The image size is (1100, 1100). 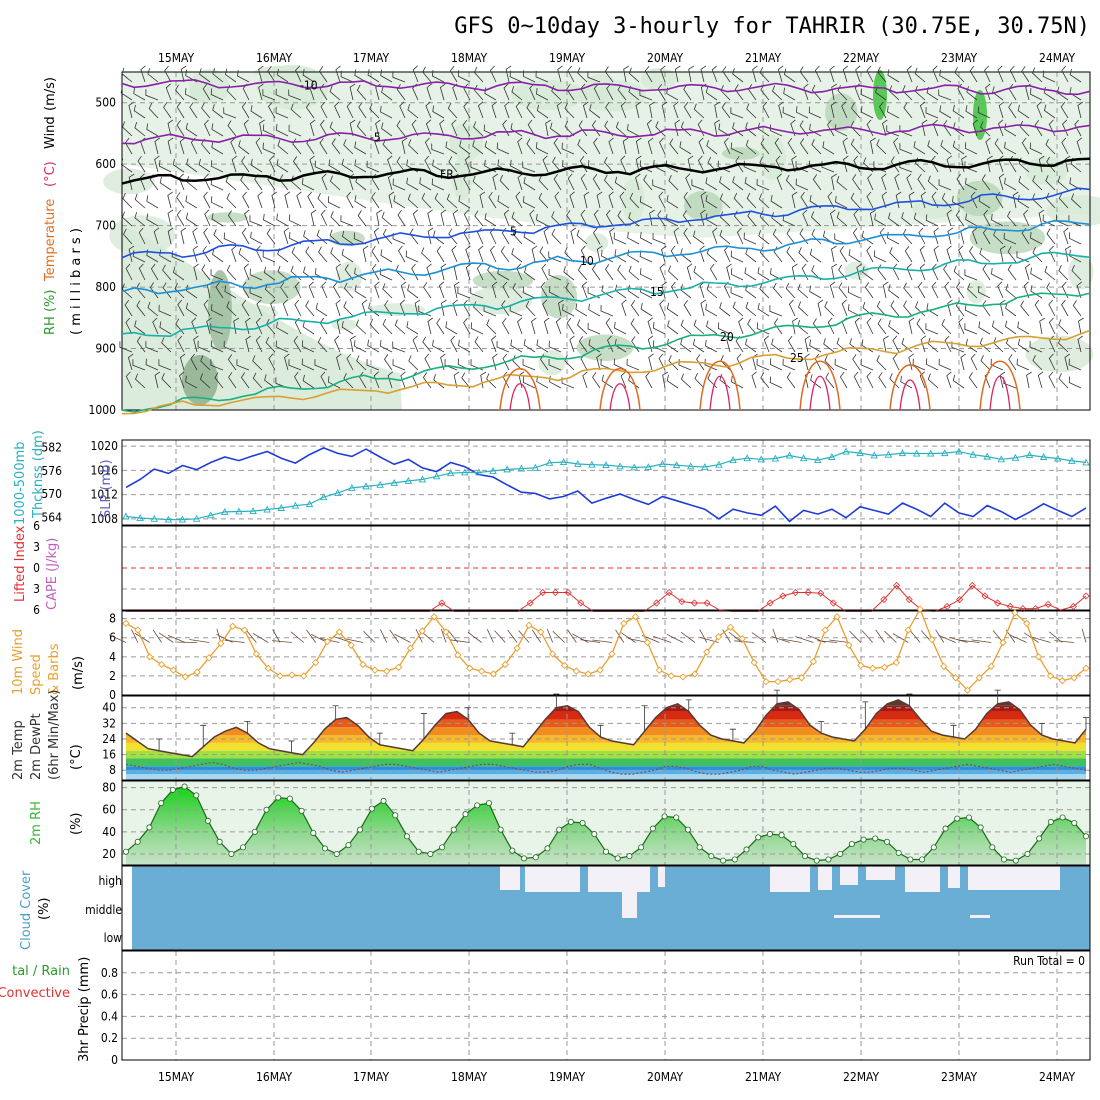 What do you see at coordinates (18, 662) in the screenshot?
I see `wind-ylabel: 10m Wind` at bounding box center [18, 662].